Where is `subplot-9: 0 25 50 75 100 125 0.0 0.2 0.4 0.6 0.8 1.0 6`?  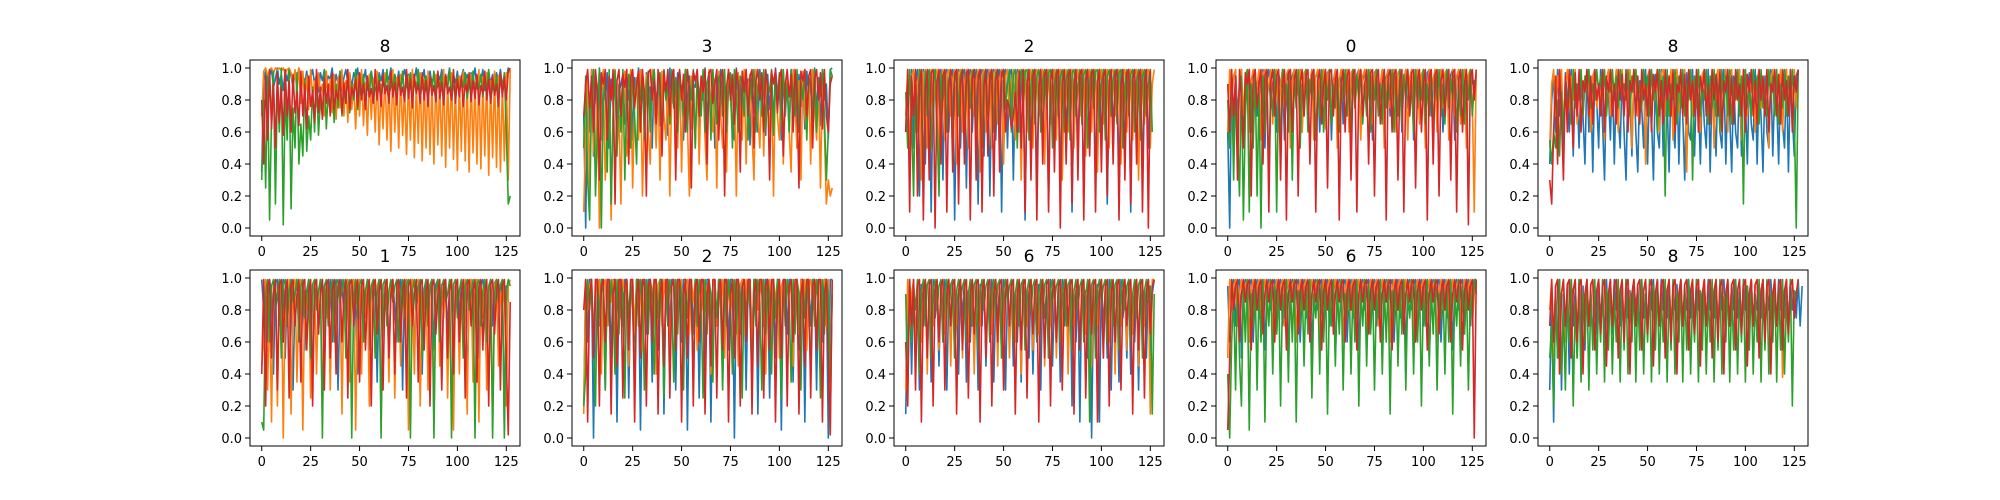 subplot-9: 0 25 50 75 100 125 0.0 0.2 0.4 0.6 0.8 1.0 6 is located at coordinates (1337, 358).